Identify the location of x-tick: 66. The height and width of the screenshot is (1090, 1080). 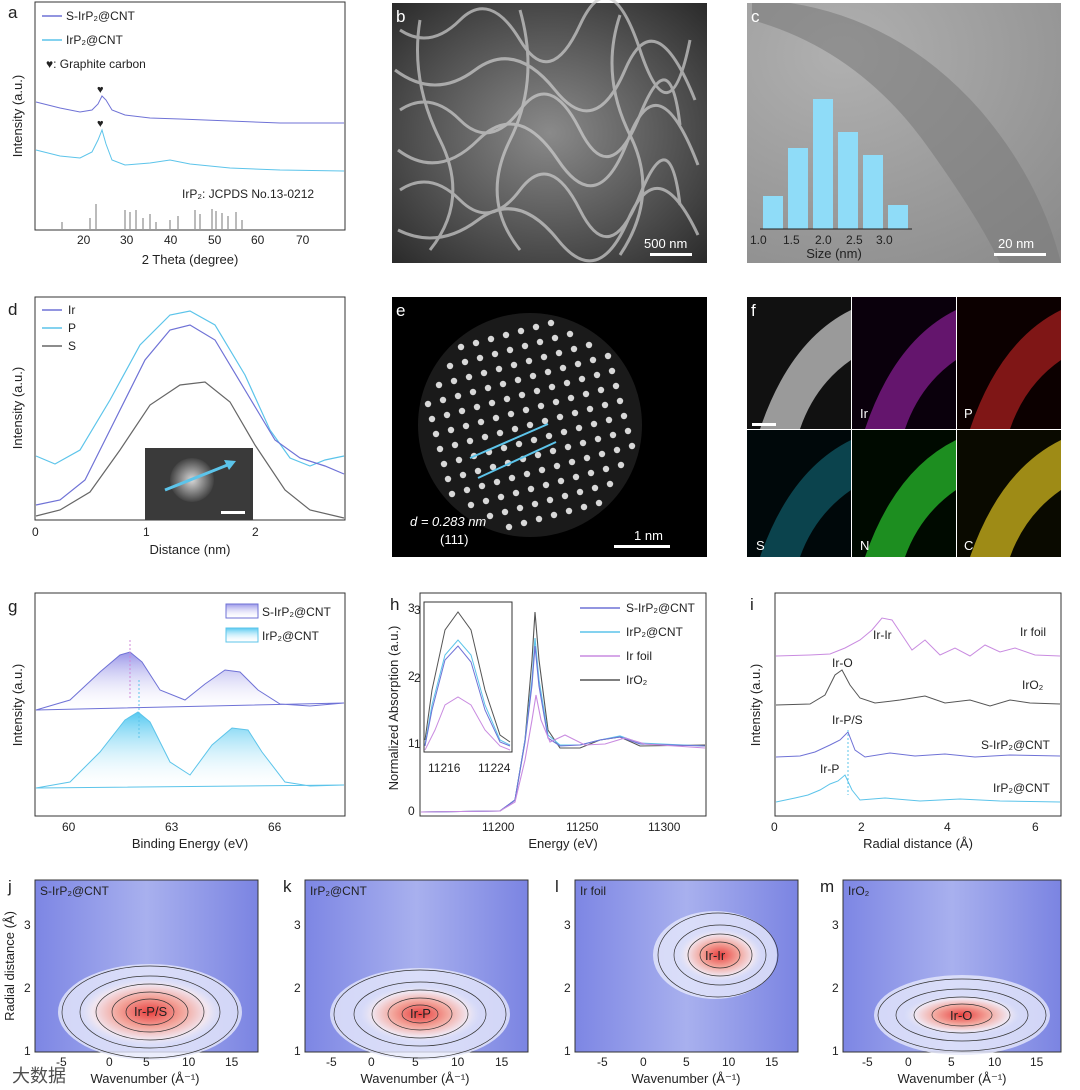
(275, 827).